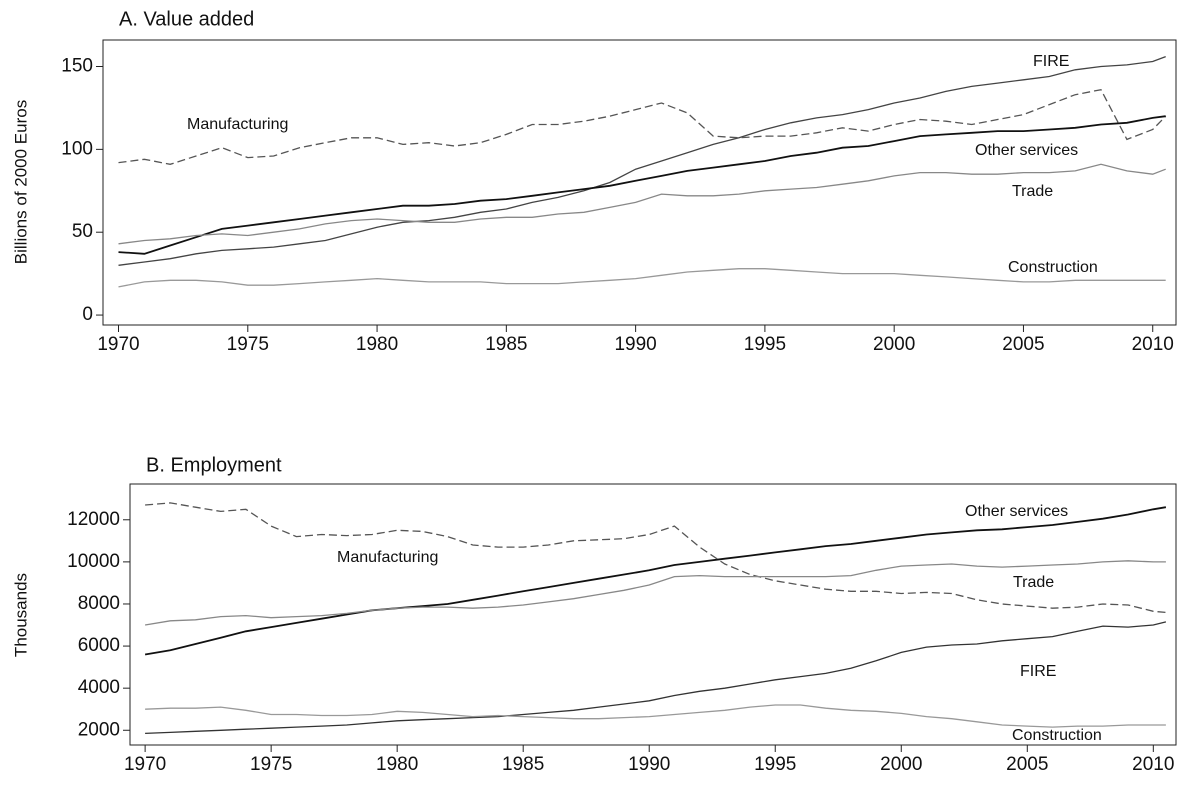 This screenshot has height=812, width=1190. Describe the element at coordinates (20, 615) in the screenshot. I see `y-axis-label: Thousands` at that location.